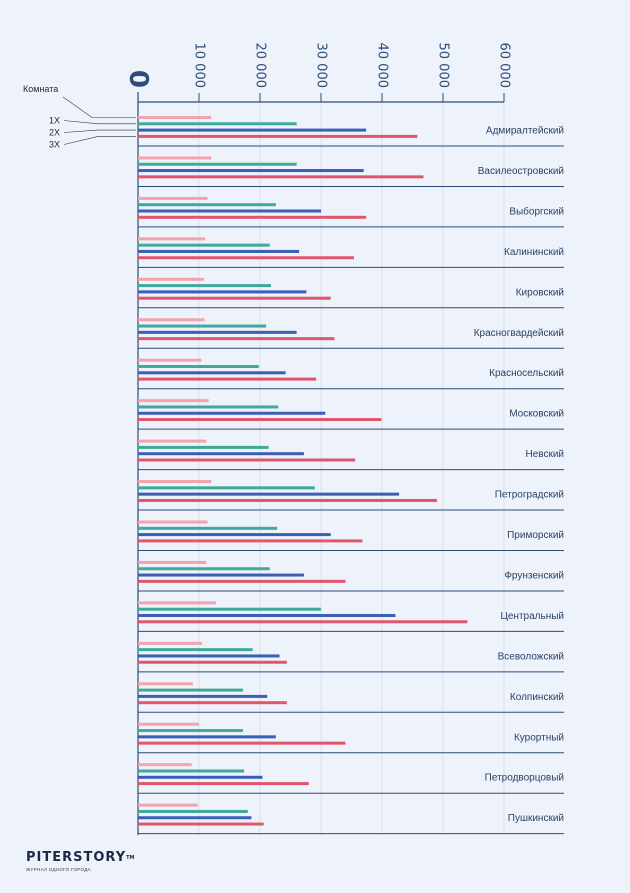 The height and width of the screenshot is (893, 630). I want to click on category-label-10: Петроградский, so click(529, 495).